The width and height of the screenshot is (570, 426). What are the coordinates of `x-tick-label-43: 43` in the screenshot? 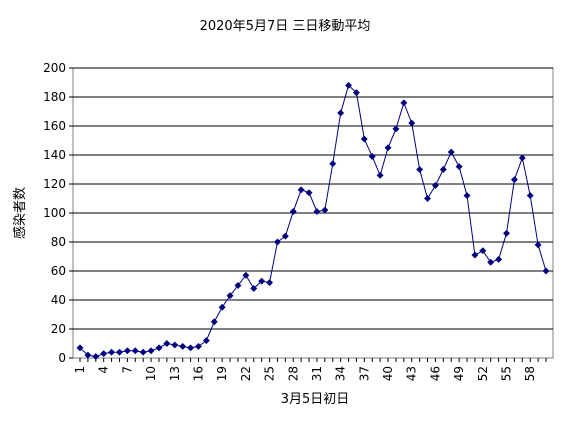 It's located at (412, 373).